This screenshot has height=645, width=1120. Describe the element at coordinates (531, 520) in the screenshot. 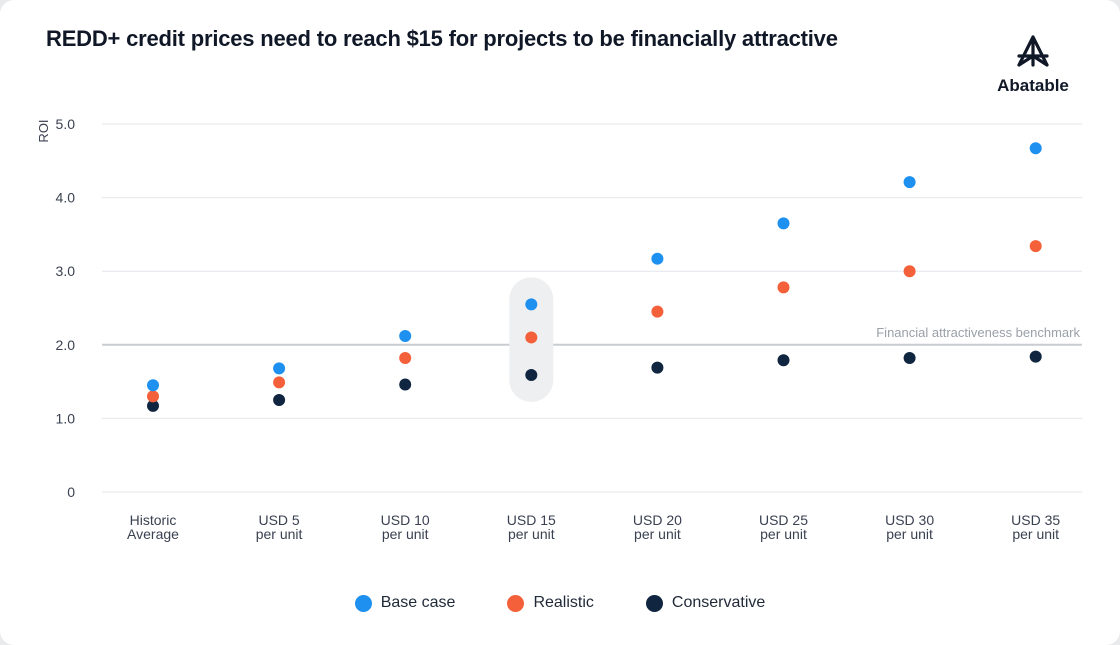

I see `x-tick-label: USD 15` at that location.